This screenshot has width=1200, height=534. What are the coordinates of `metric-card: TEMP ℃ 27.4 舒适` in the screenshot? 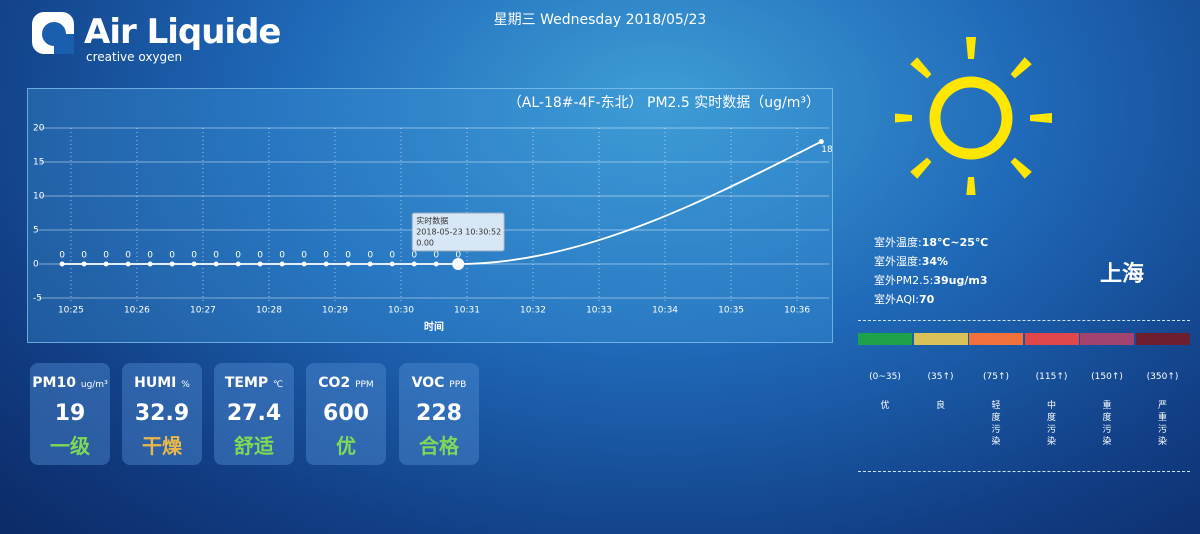 It's located at (254, 414).